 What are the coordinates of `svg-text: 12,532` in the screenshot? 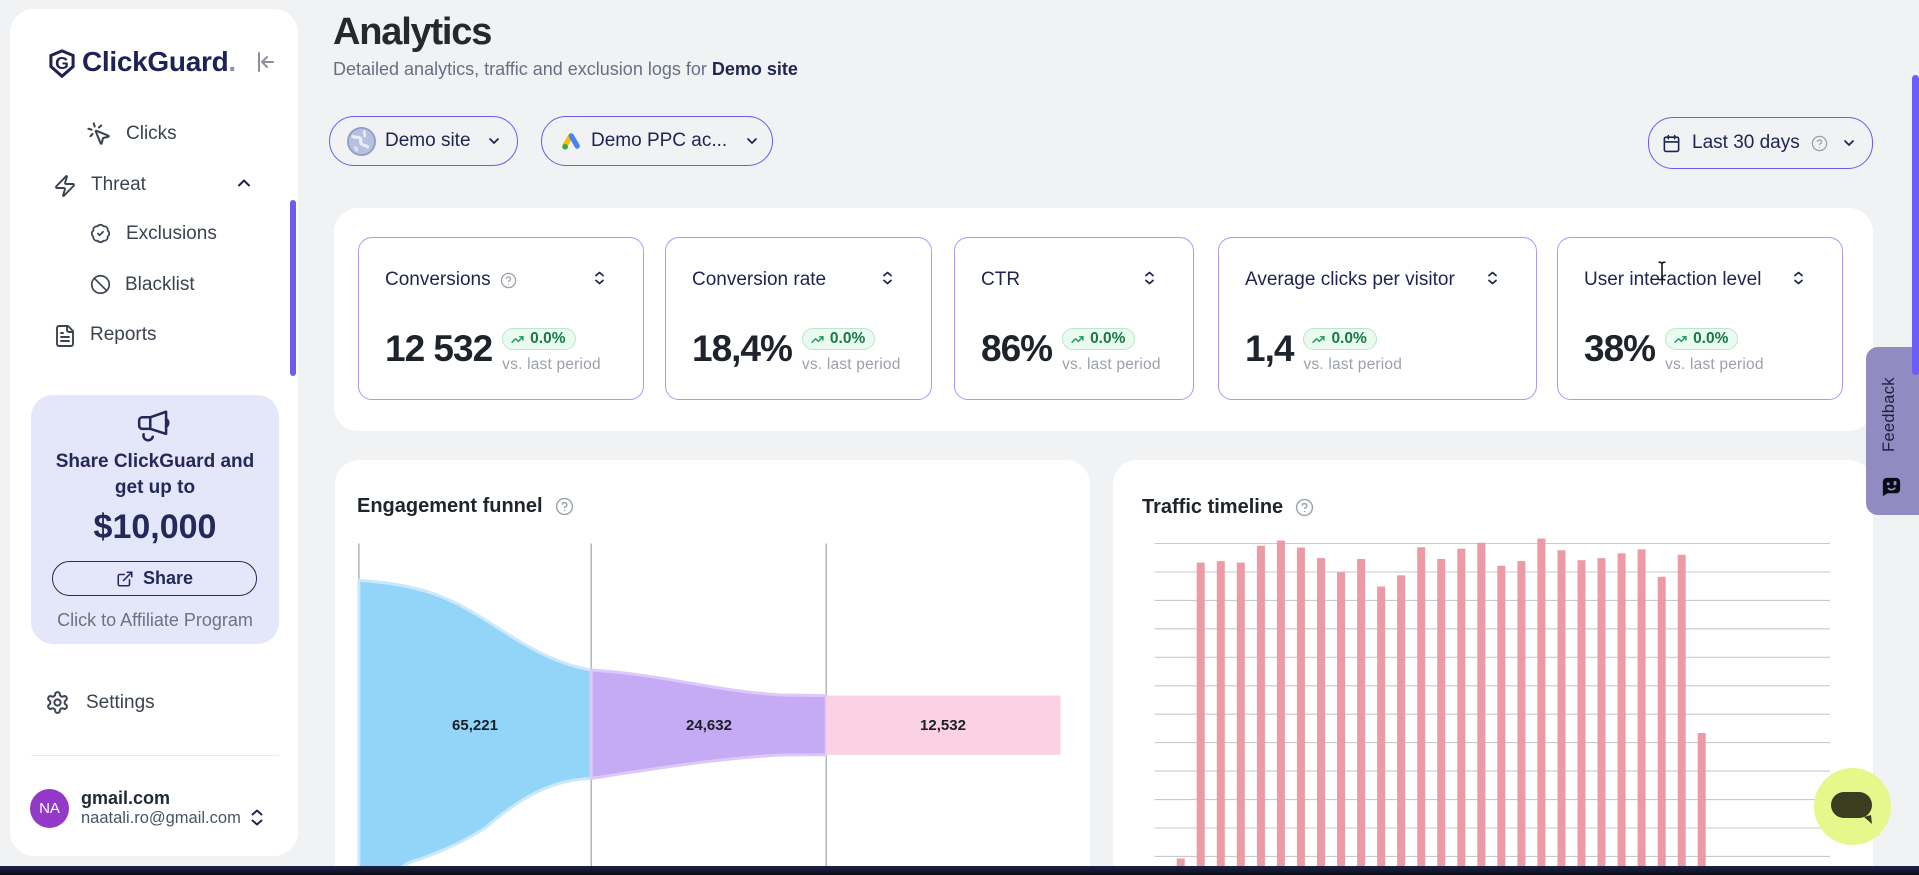 It's located at (943, 725).